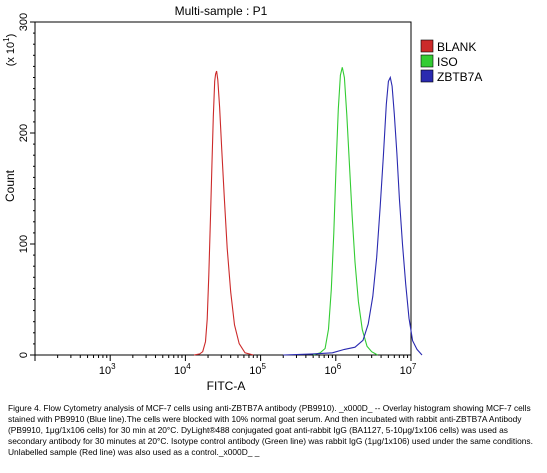 This screenshot has height=473, width=547. I want to click on y-multiplier-label: (x 10, so click(11, 54).